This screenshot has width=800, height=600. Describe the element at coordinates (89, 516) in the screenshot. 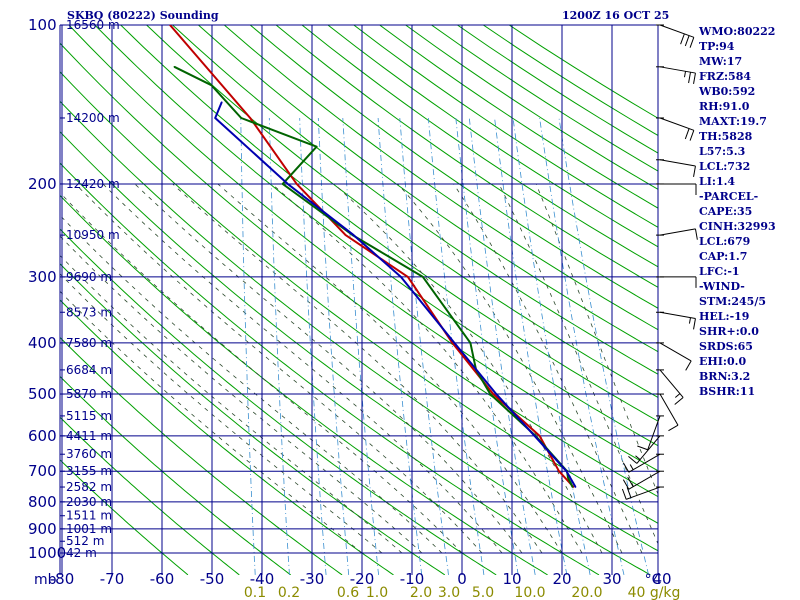

I see `height-label: 1511 m` at that location.